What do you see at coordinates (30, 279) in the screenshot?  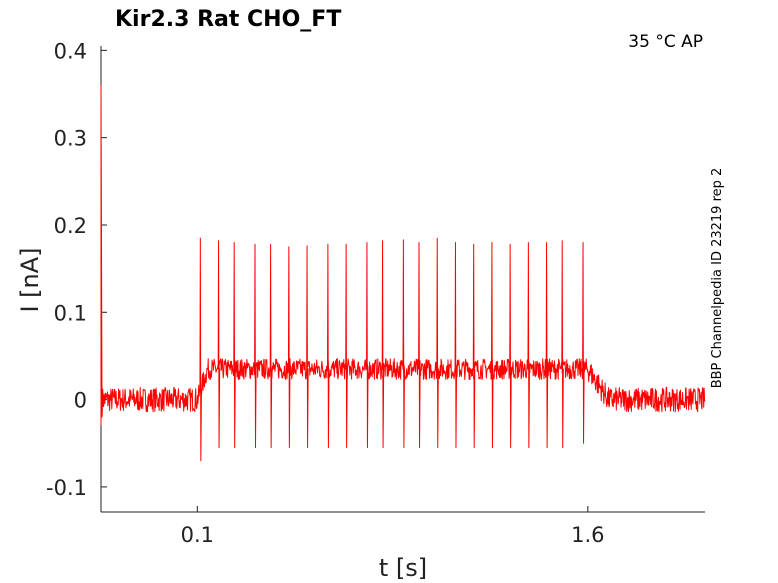 I see `y-axis-label: I [nA]` at bounding box center [30, 279].